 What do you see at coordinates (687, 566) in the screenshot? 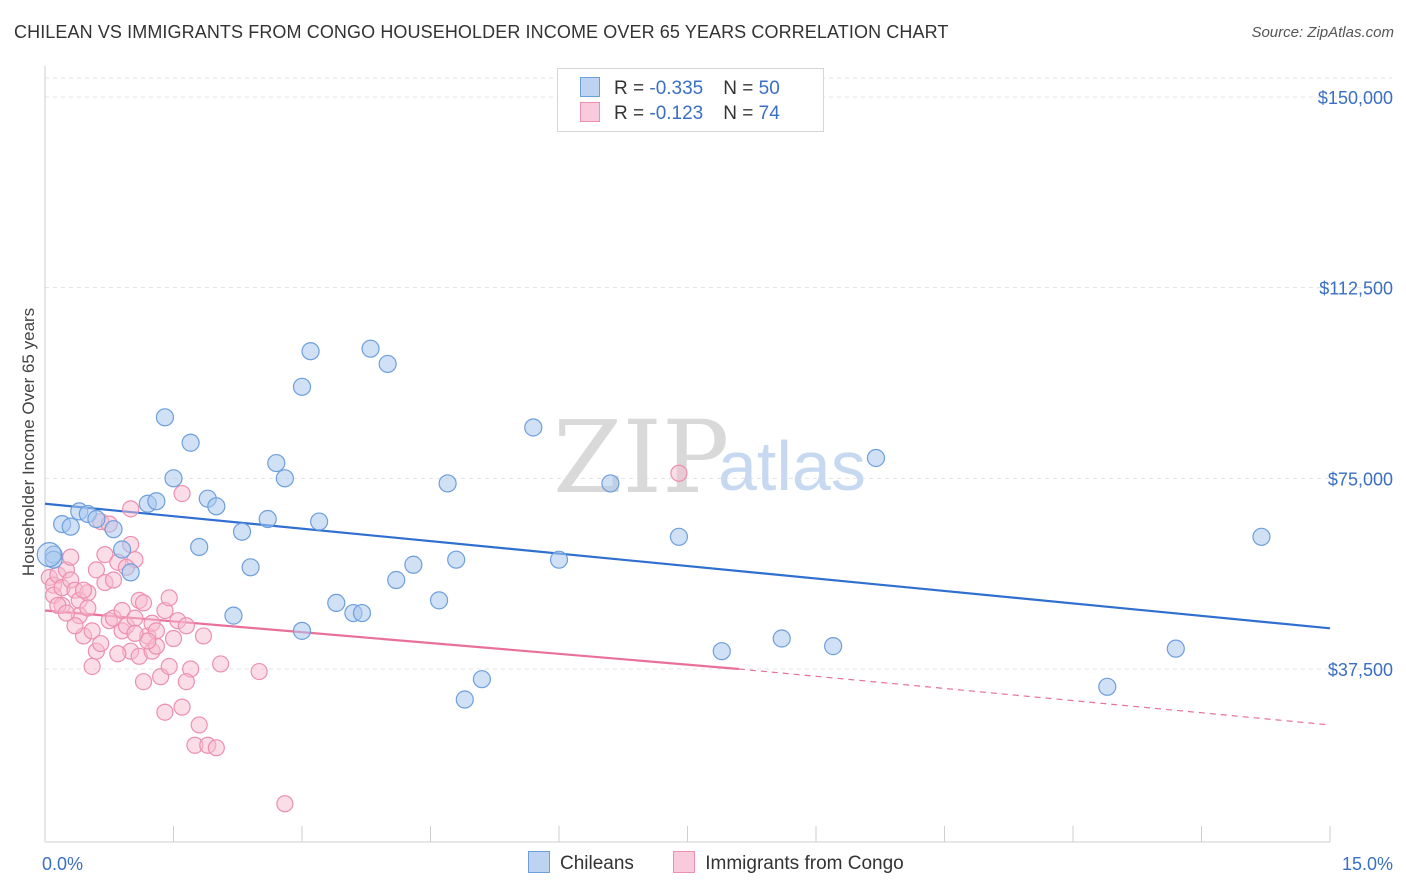
I see `trend-line-chileans` at bounding box center [687, 566].